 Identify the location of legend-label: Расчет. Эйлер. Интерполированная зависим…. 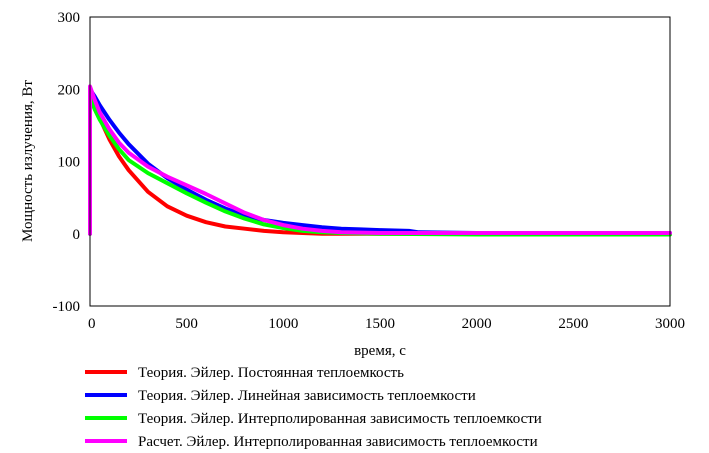
(338, 442).